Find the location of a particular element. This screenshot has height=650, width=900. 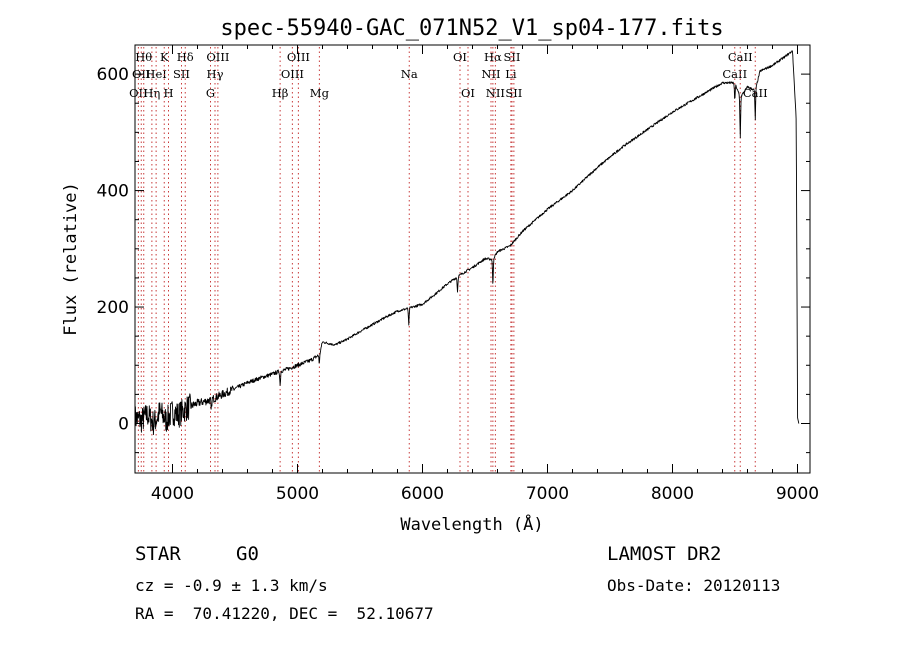

line-marker-label: Li is located at coordinates (511, 74).